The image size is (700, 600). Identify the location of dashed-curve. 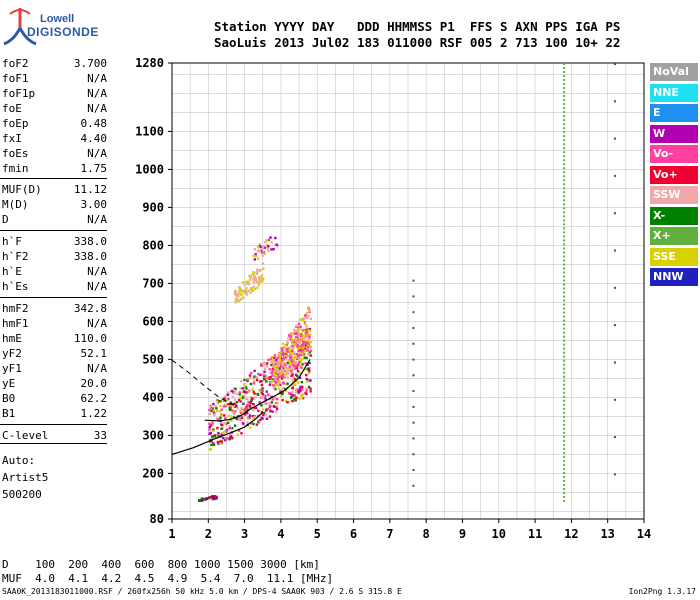
(202, 382).